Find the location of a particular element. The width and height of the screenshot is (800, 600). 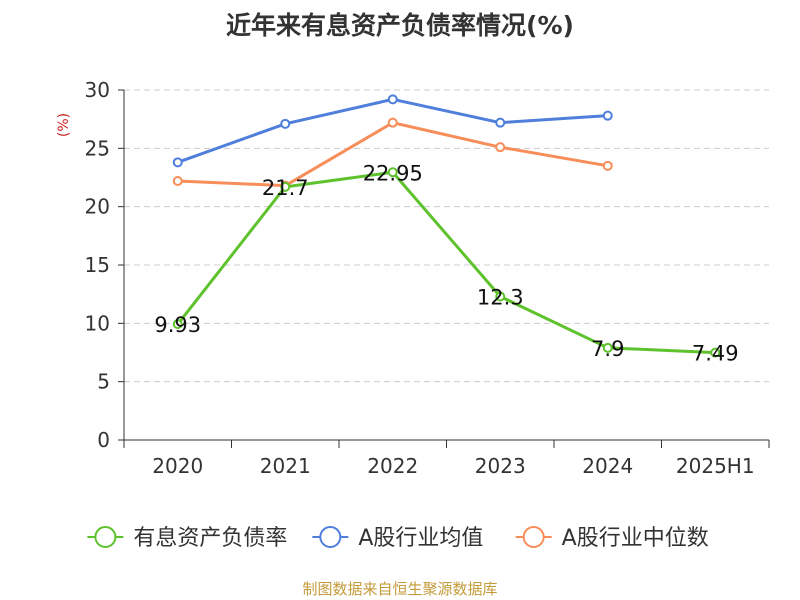

y-tick-label: 15 is located at coordinates (97, 265).